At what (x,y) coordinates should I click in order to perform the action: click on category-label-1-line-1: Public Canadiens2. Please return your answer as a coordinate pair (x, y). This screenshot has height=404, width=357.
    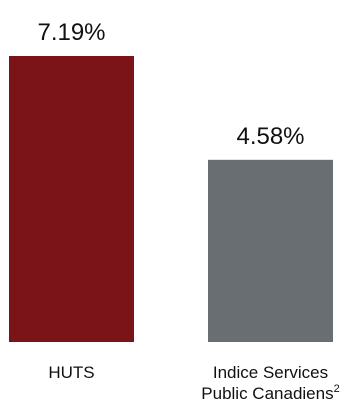
    Looking at the image, I should click on (270, 393).